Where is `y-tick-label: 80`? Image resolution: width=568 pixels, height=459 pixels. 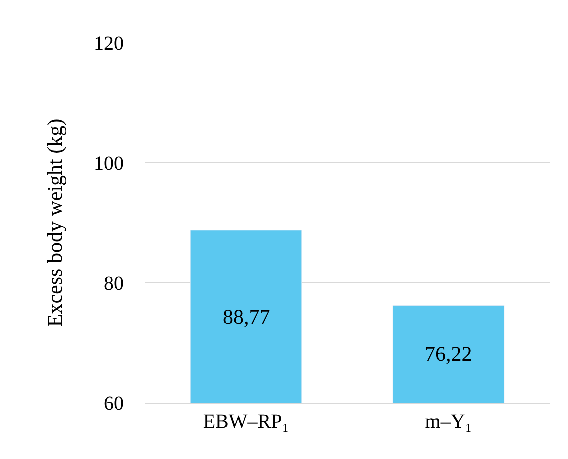
y-tick-label: 80 is located at coordinates (114, 284).